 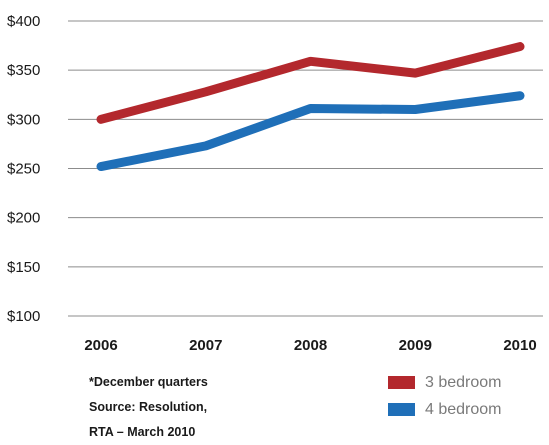 I want to click on y-tick-label: $200, so click(x=23, y=218).